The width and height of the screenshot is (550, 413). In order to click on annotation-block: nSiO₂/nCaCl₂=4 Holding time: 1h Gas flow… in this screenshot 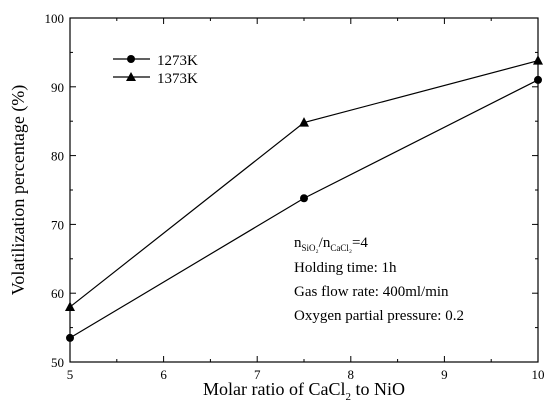, I will do `click(379, 279)`.